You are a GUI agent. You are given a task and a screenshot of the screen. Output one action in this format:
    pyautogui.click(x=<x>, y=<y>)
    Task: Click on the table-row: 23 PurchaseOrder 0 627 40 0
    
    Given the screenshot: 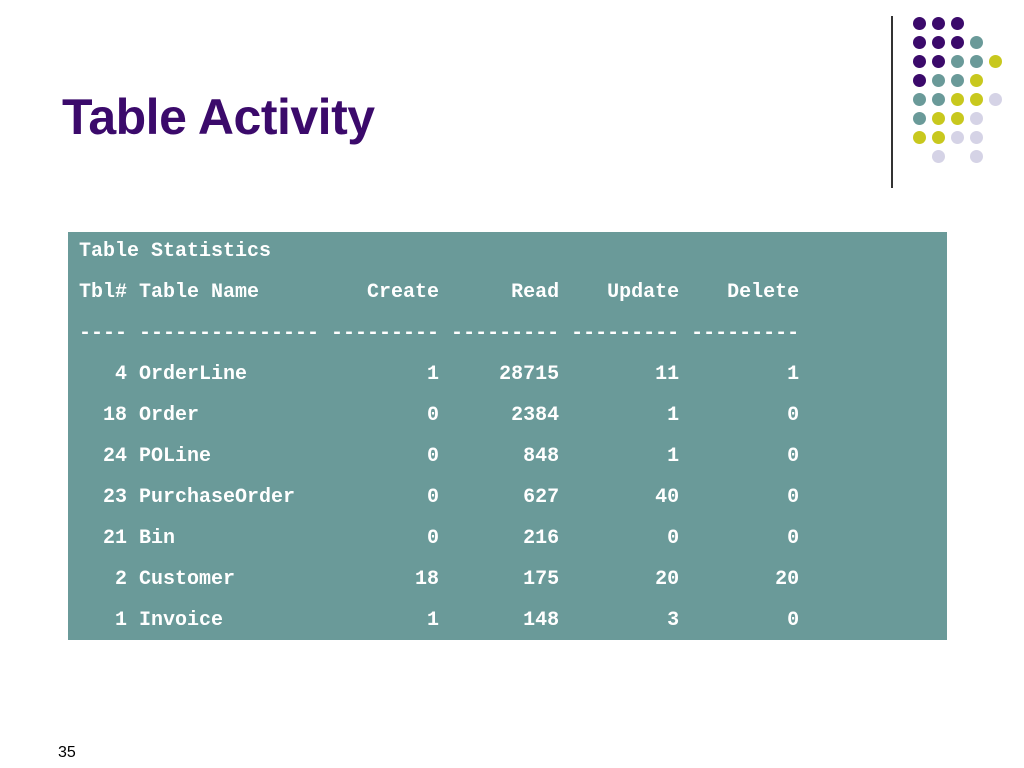 What is the action you would take?
    pyautogui.click(x=439, y=497)
    